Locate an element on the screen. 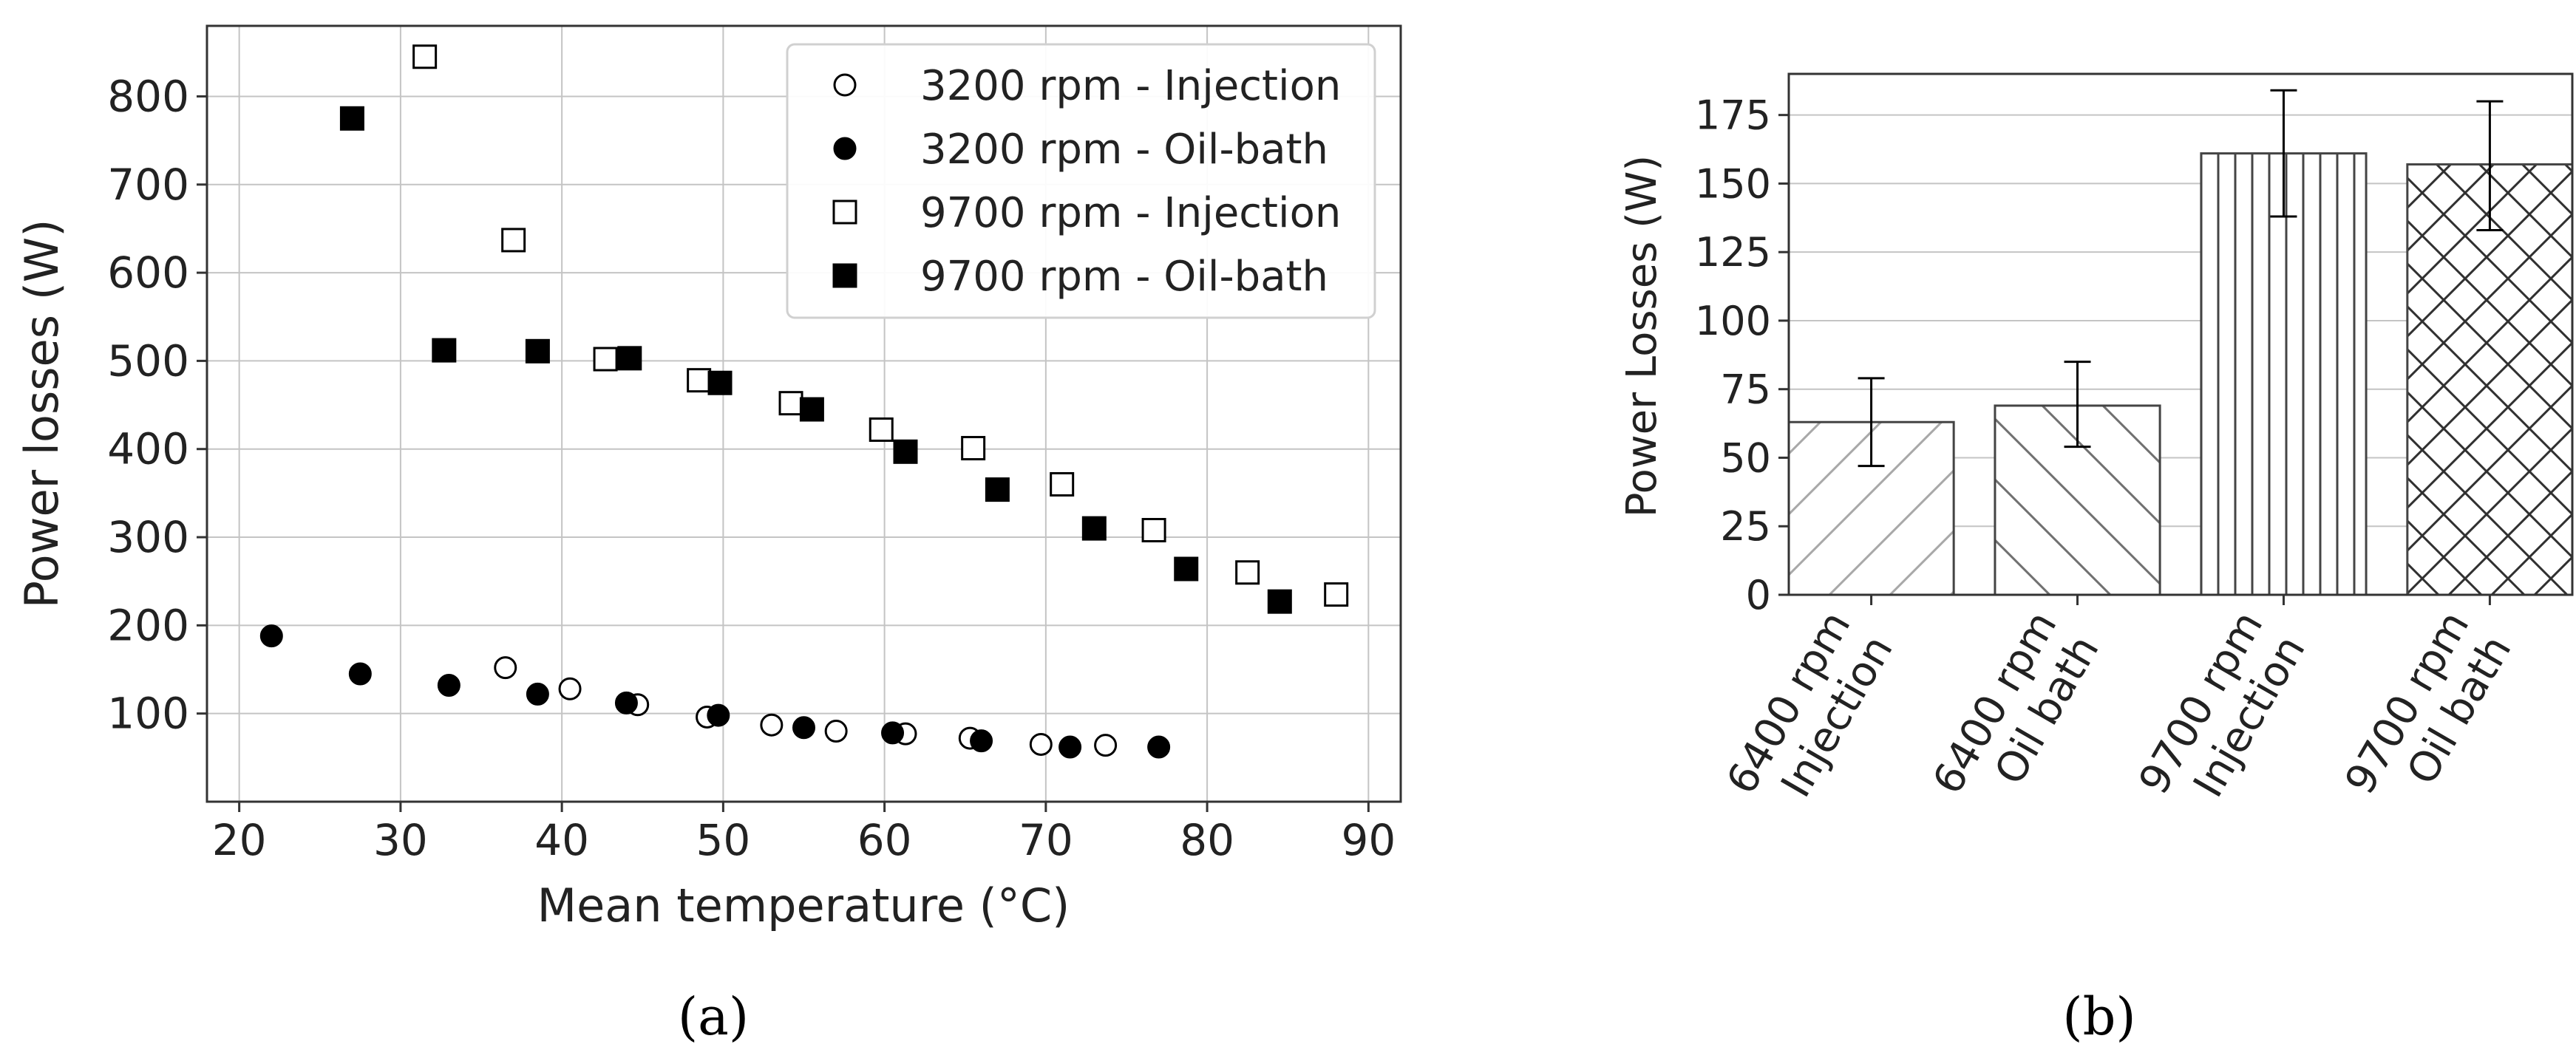 Image resolution: width=2576 pixels, height=1064 pixels. scatter-x-tick-label: 30 is located at coordinates (400, 840).